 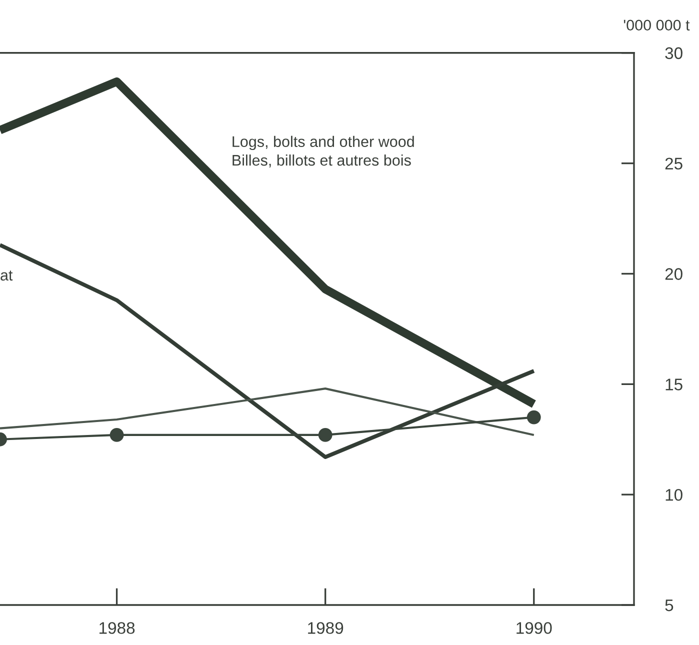 I want to click on y-tick-label: 5, so click(x=669, y=606).